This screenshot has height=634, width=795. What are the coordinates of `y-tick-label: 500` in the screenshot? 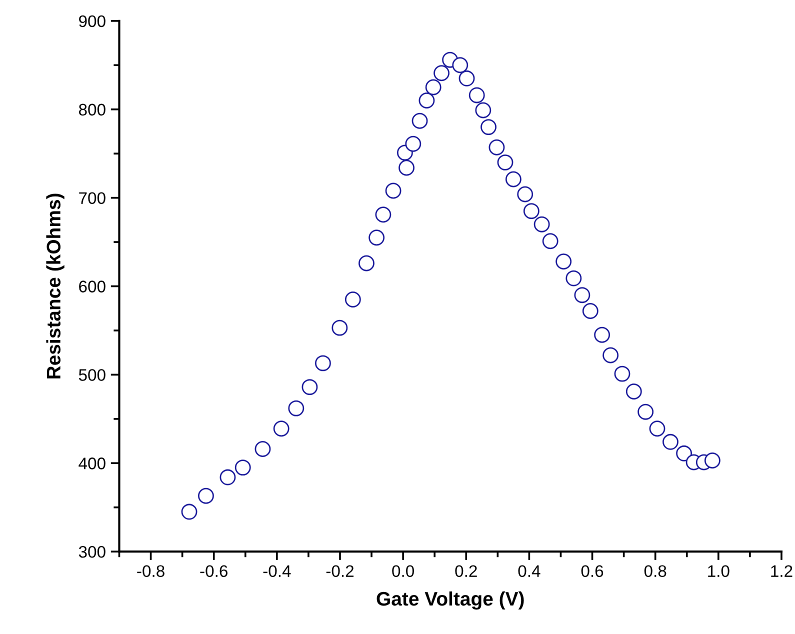 It's located at (92, 375).